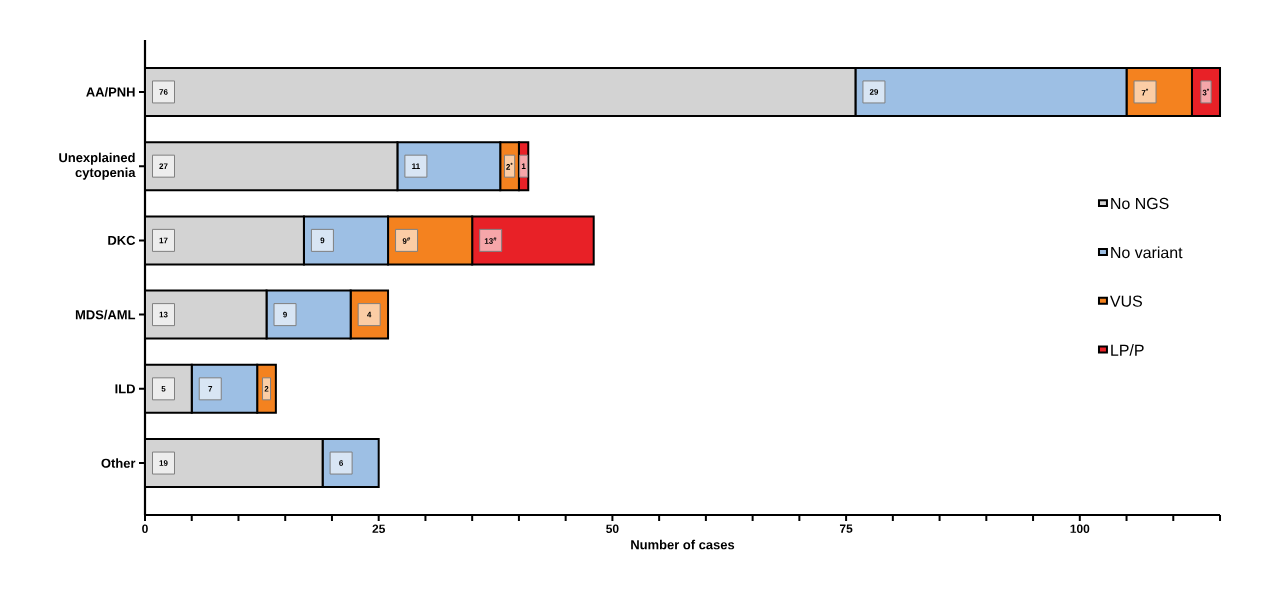 Image resolution: width=1275 pixels, height=597 pixels. Describe the element at coordinates (125, 389) in the screenshot. I see `y-tick-label: ILD` at that location.